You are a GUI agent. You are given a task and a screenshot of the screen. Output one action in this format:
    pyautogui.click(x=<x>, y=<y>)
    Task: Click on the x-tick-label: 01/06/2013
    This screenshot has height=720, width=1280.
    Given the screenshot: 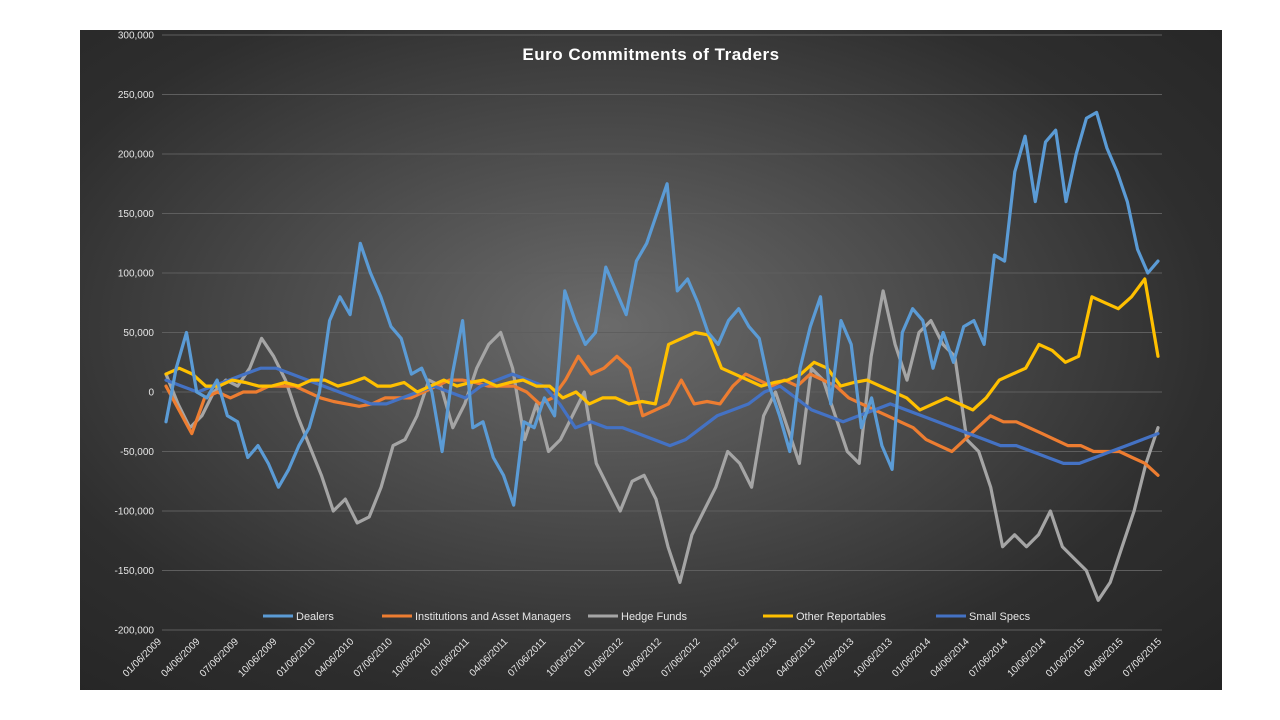 What is the action you would take?
    pyautogui.click(x=757, y=657)
    